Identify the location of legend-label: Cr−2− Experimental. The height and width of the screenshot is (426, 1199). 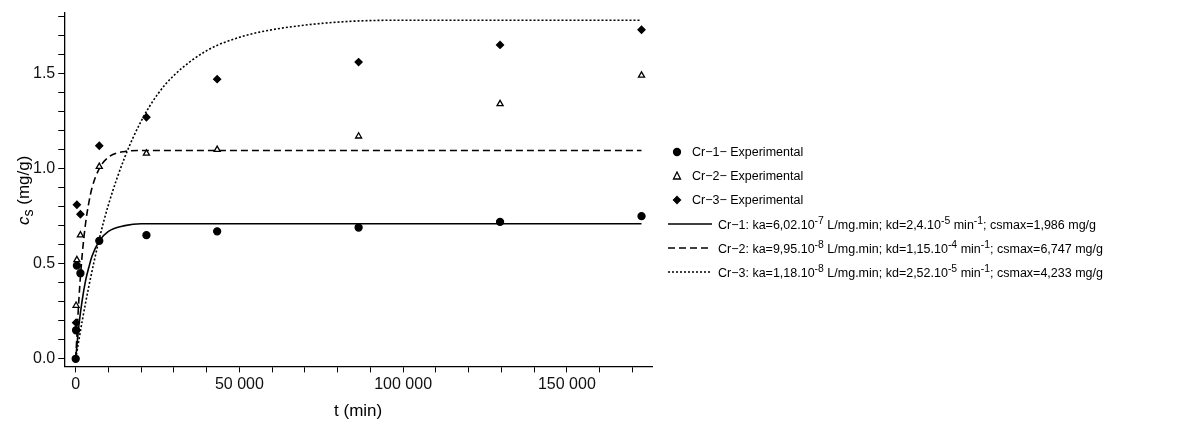
(748, 176).